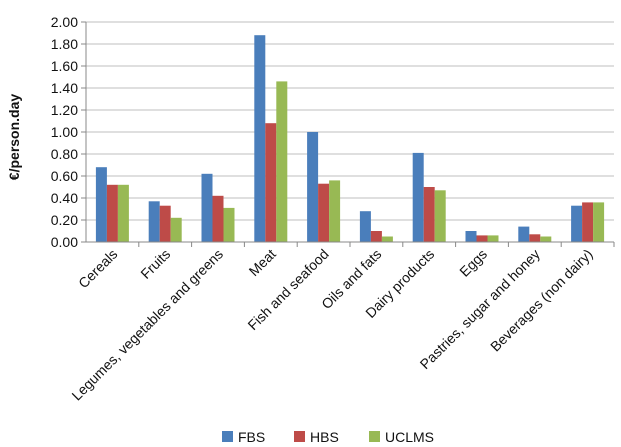 The height and width of the screenshot is (447, 621). Describe the element at coordinates (64, 198) in the screenshot. I see `y-tick-label: 0.40` at that location.